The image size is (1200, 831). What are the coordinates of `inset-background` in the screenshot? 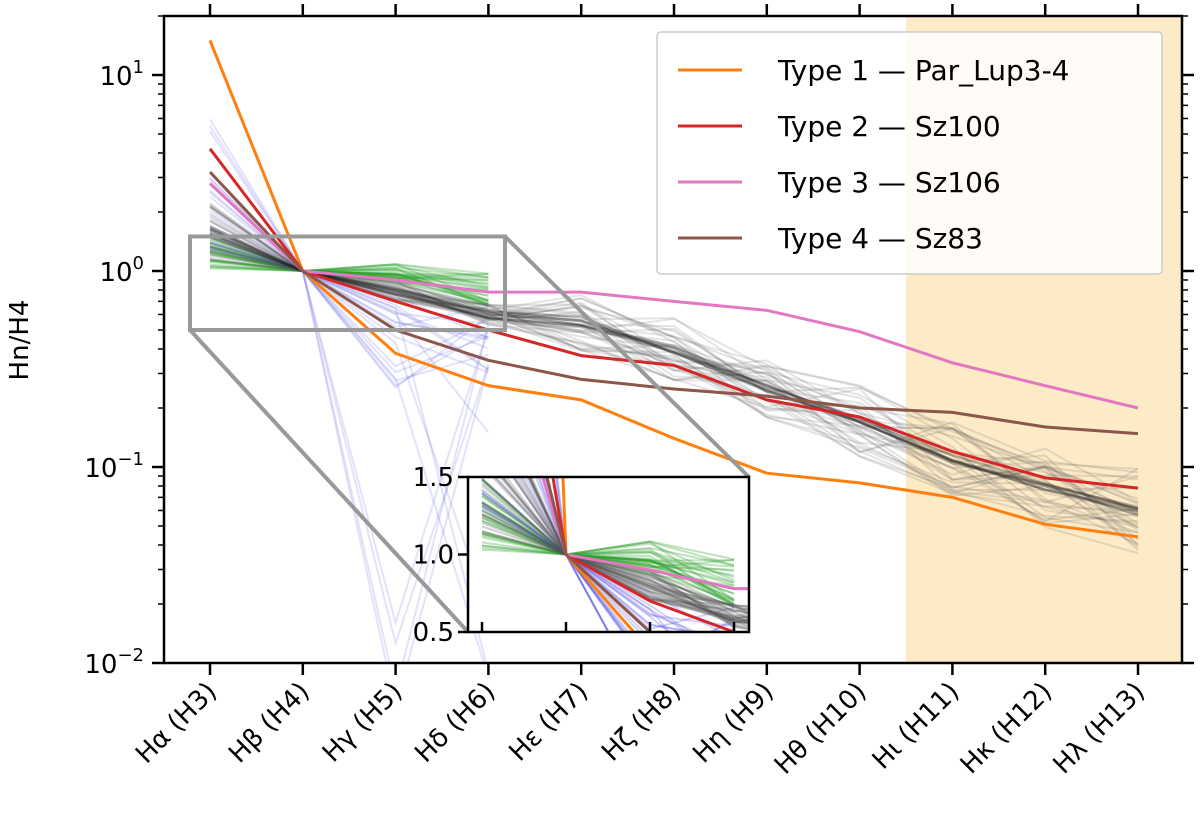 It's located at (608, 554).